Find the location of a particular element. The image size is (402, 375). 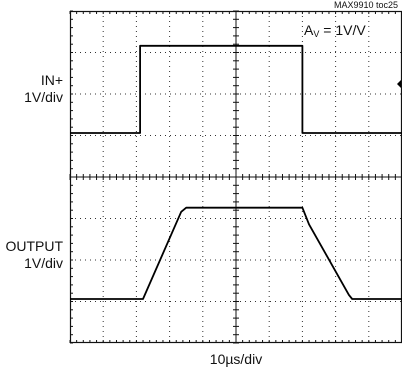

channel-1-name: IN+ is located at coordinates (51, 80).